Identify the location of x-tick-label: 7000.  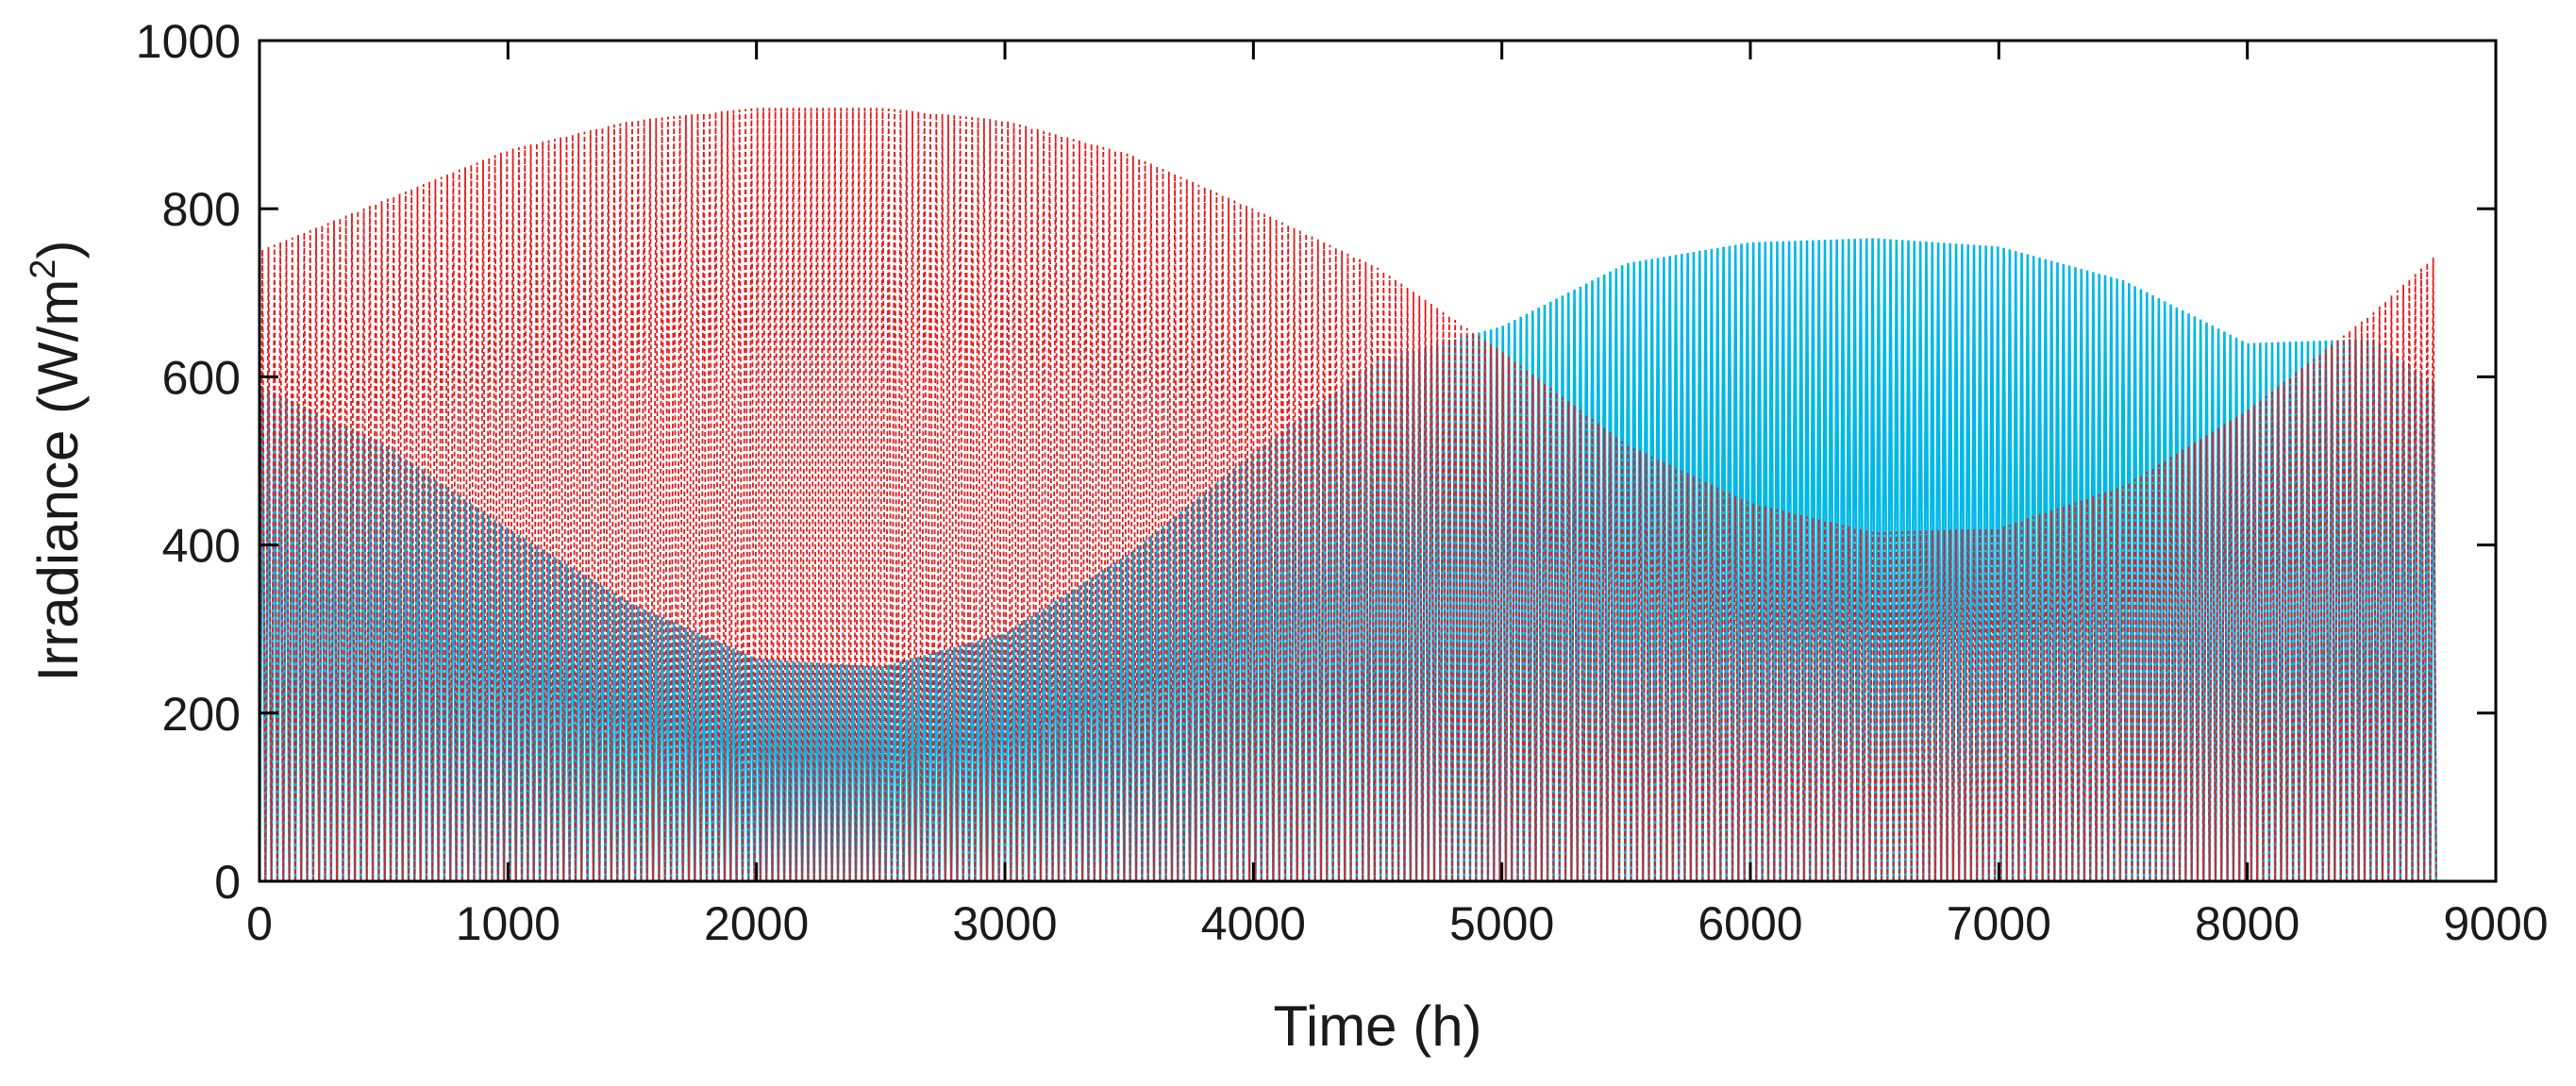
(1999, 923).